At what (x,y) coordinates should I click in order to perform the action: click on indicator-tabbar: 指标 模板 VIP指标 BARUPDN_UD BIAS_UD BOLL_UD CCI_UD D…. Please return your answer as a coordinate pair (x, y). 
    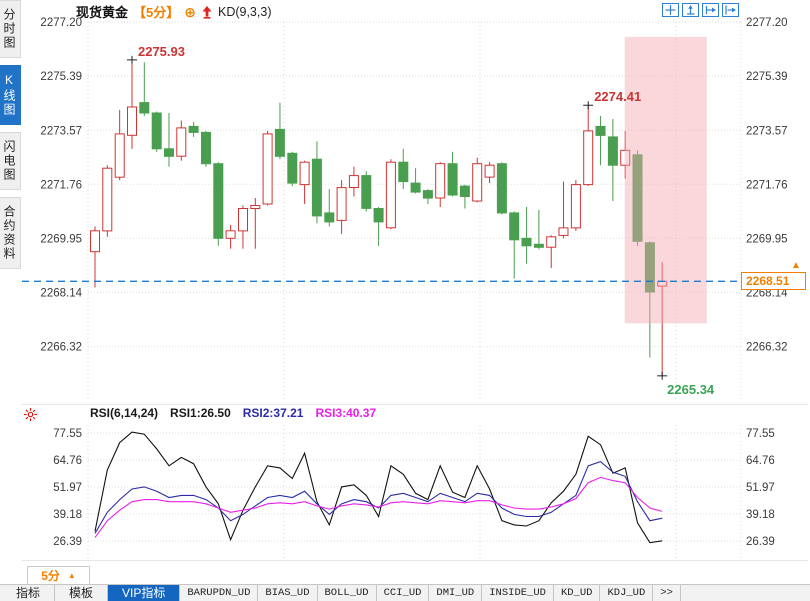
    Looking at the image, I should click on (405, 592).